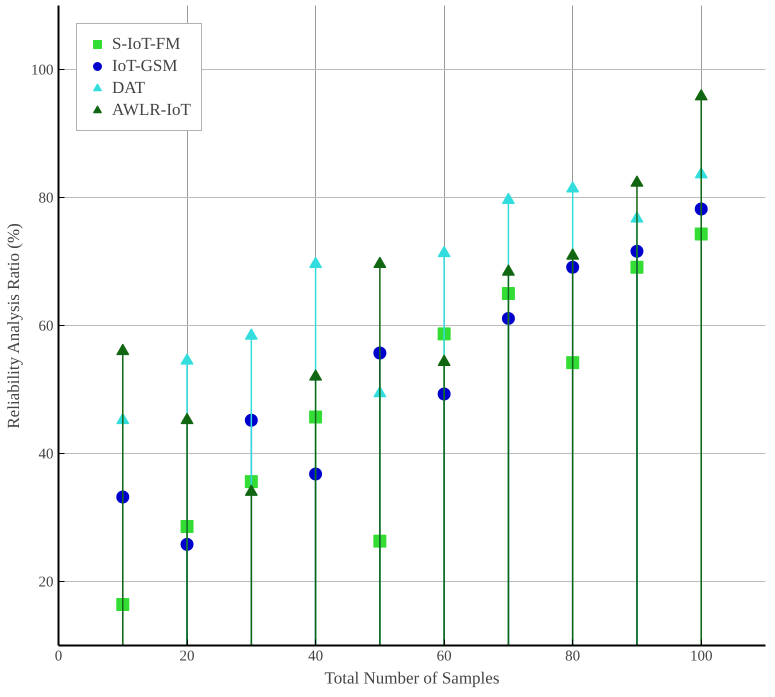 The width and height of the screenshot is (775, 697). I want to click on x-tick-label: 80, so click(572, 656).